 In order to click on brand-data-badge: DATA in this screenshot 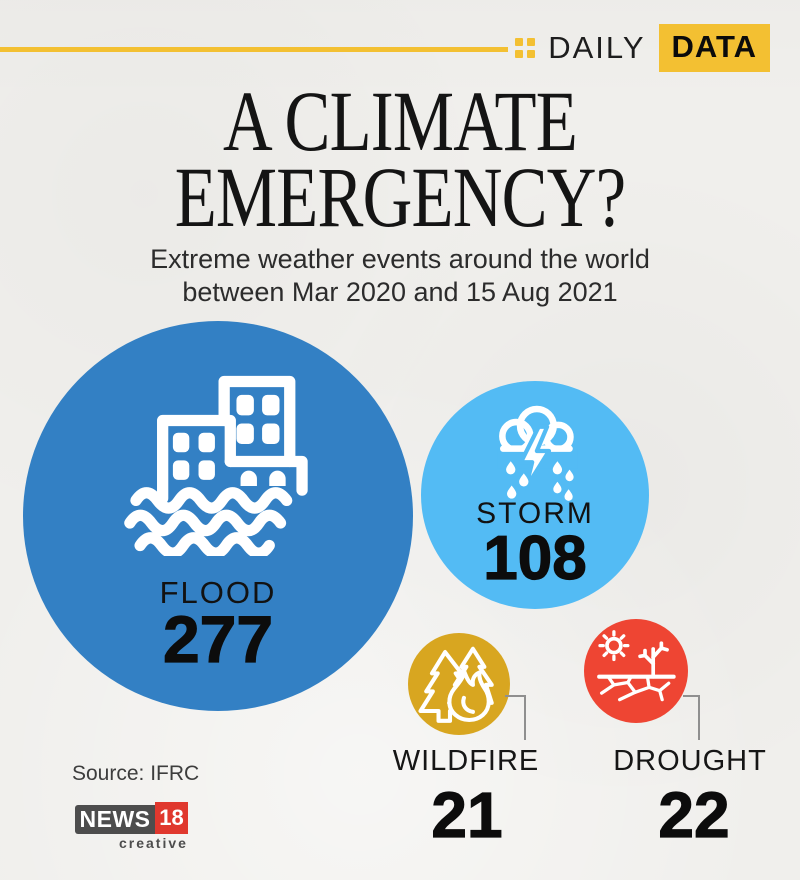, I will do `click(714, 48)`.